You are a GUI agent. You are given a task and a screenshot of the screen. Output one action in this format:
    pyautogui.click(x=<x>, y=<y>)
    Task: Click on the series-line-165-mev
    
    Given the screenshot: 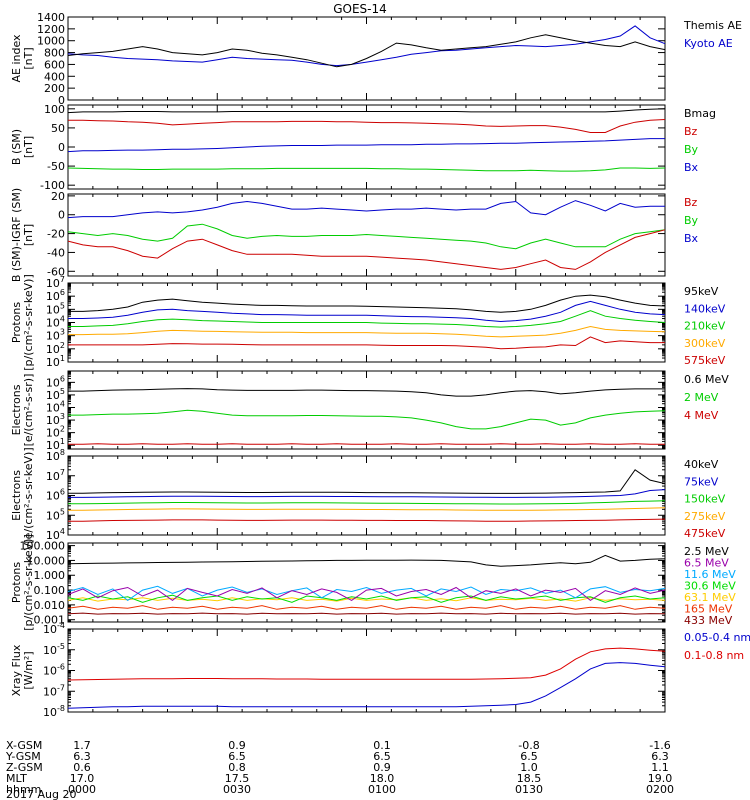 What is the action you would take?
    pyautogui.click(x=366, y=607)
    